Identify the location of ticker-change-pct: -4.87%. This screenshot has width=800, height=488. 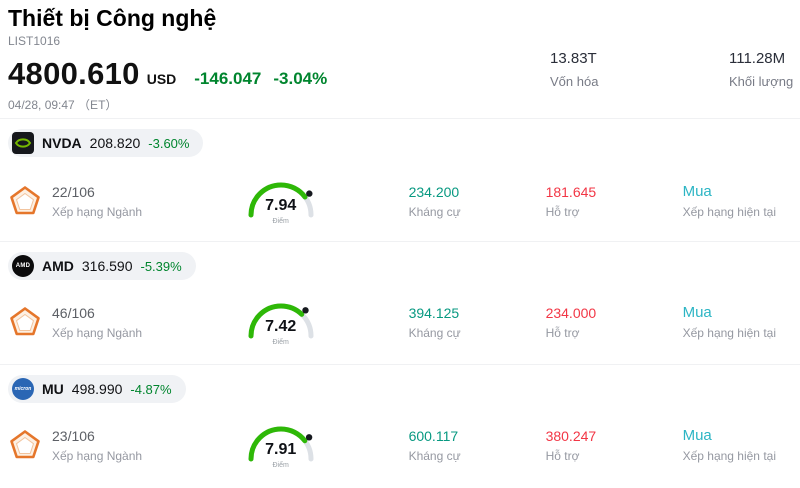
(151, 389).